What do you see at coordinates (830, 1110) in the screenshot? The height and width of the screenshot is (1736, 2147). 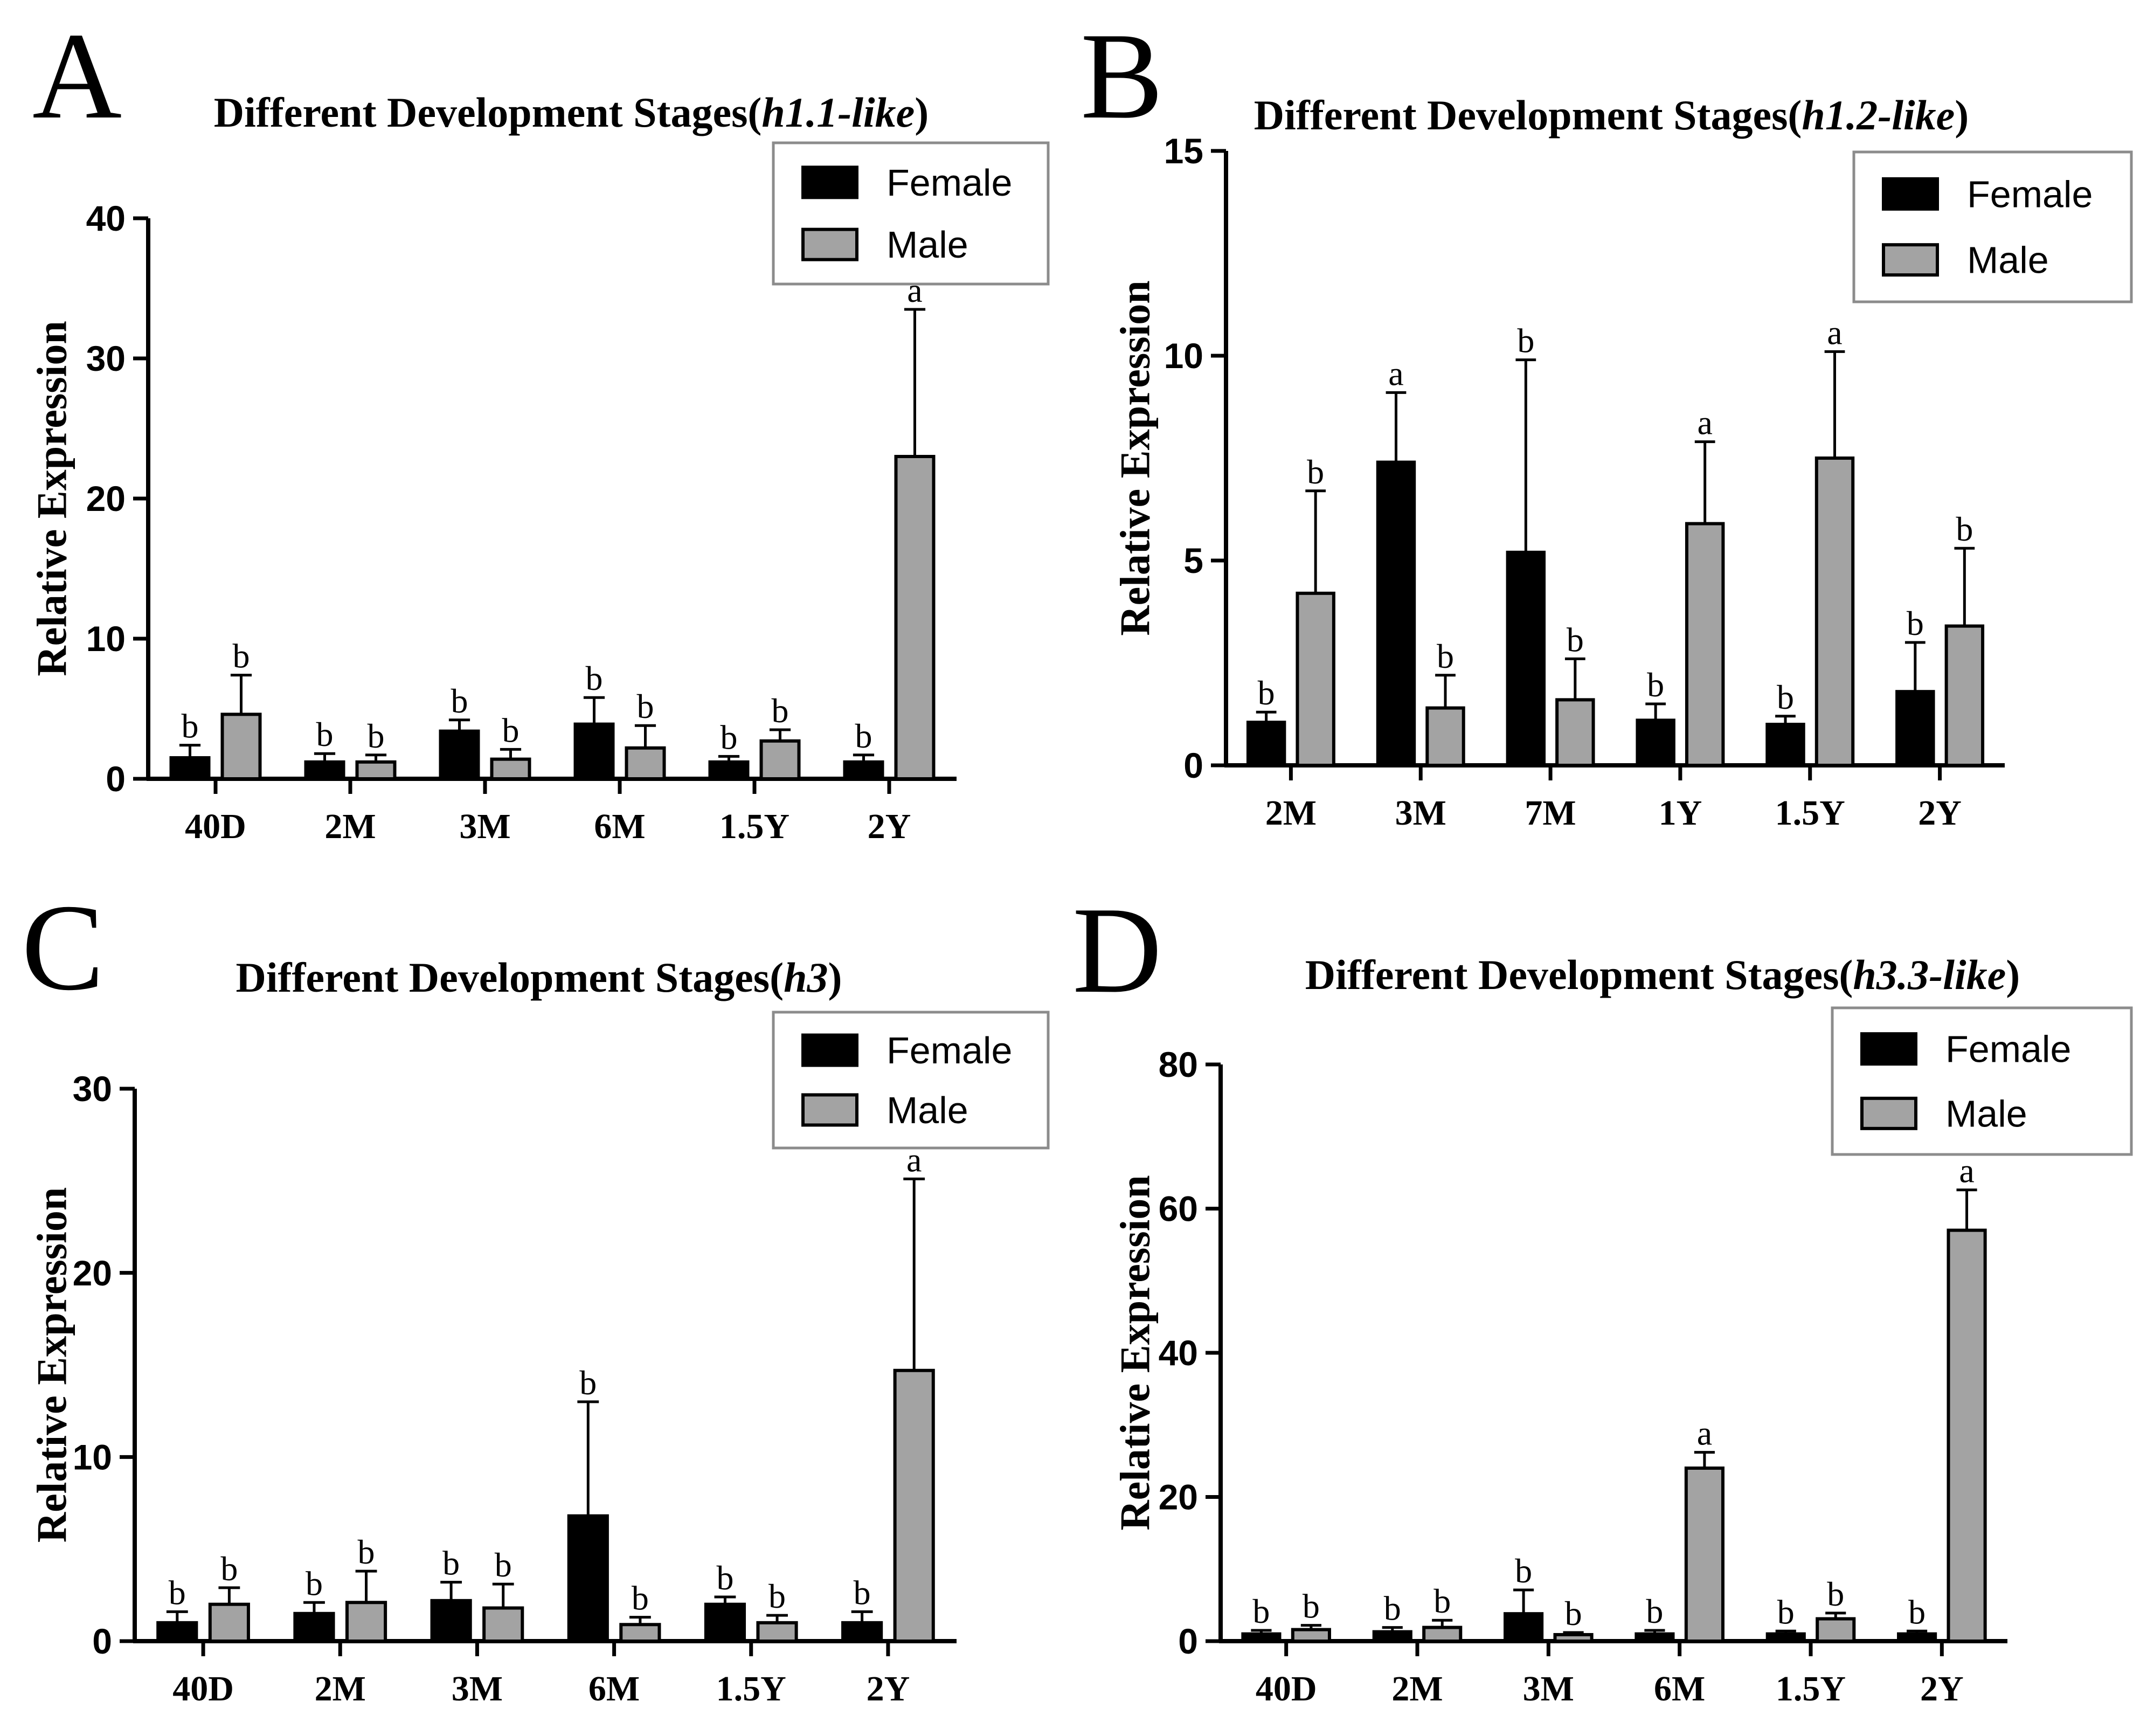 I see `legend-swatch-male` at bounding box center [830, 1110].